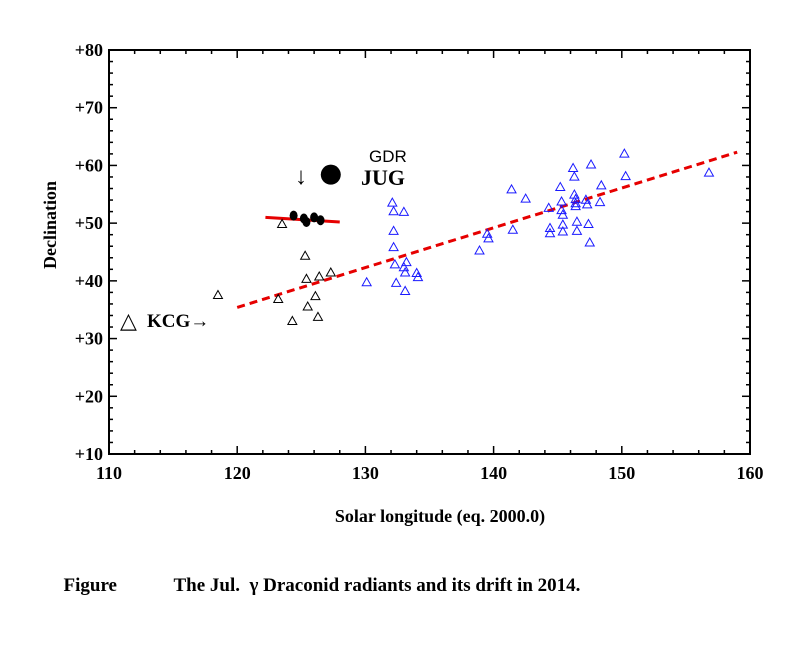 Image resolution: width=800 pixels, height=657 pixels. What do you see at coordinates (365, 473) in the screenshot?
I see `x-tick-label: 130` at bounding box center [365, 473].